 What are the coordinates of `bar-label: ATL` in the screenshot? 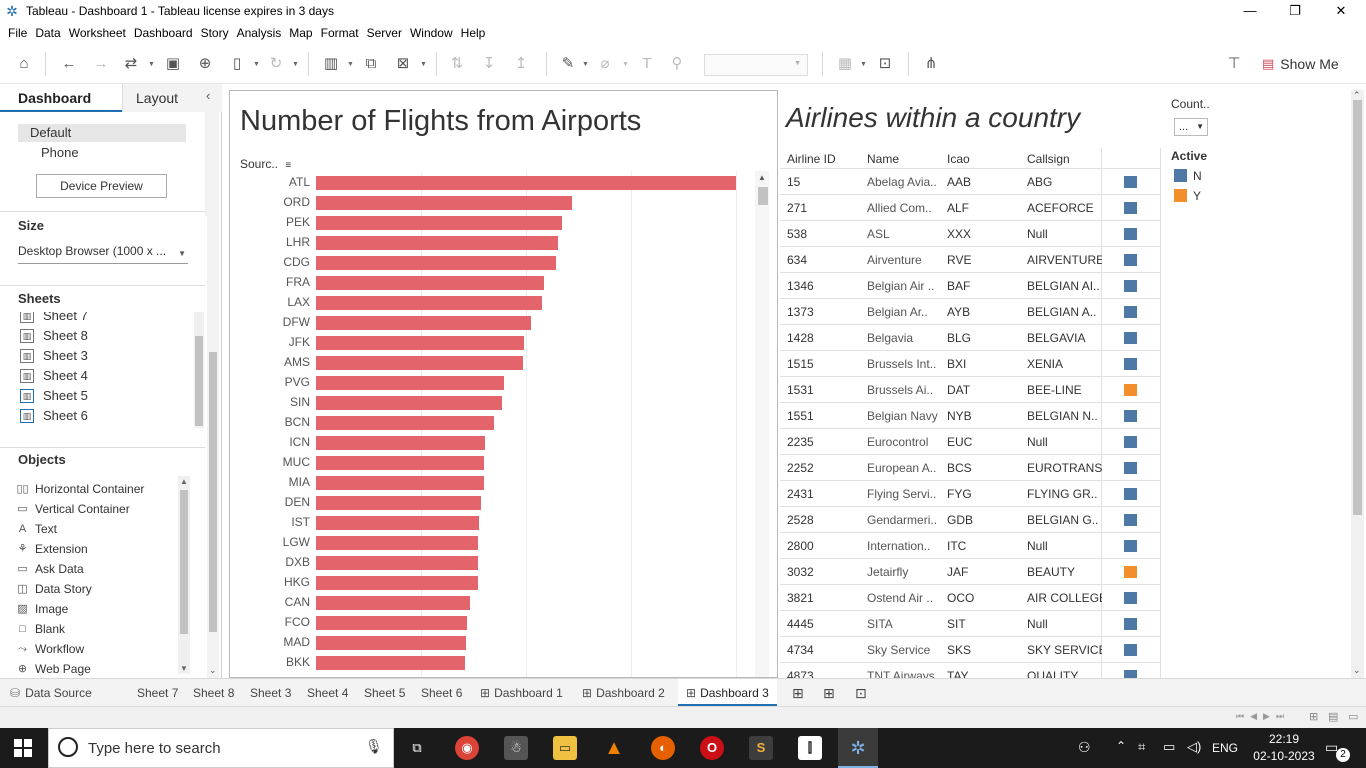 It's located at (299, 182).